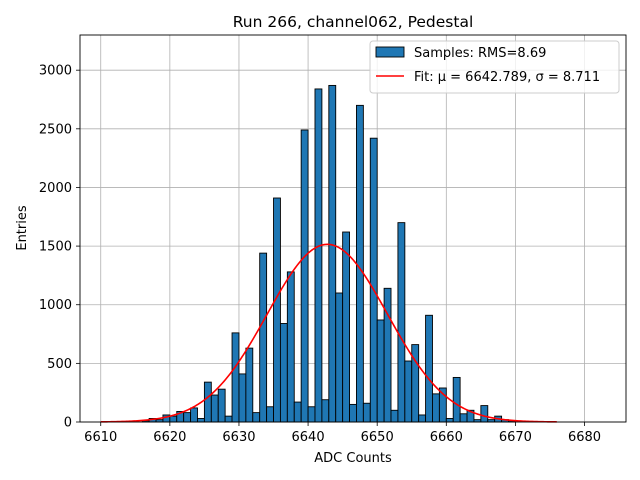 The height and width of the screenshot is (480, 640). Describe the element at coordinates (55, 71) in the screenshot. I see `y-tick-label: 3000` at that location.